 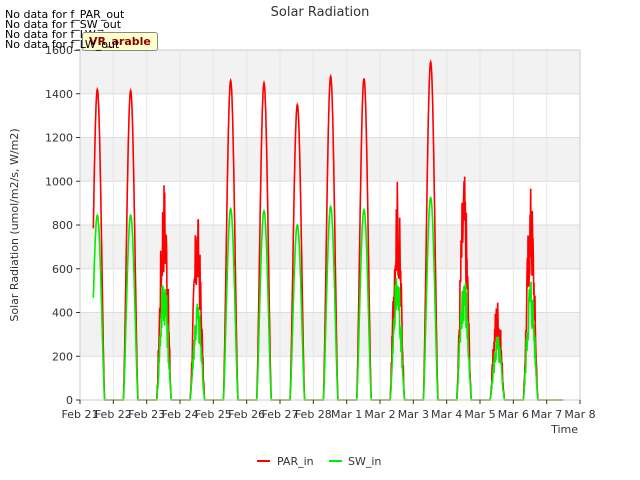 I want to click on x-tick-label: Mar 8, so click(x=579, y=414).